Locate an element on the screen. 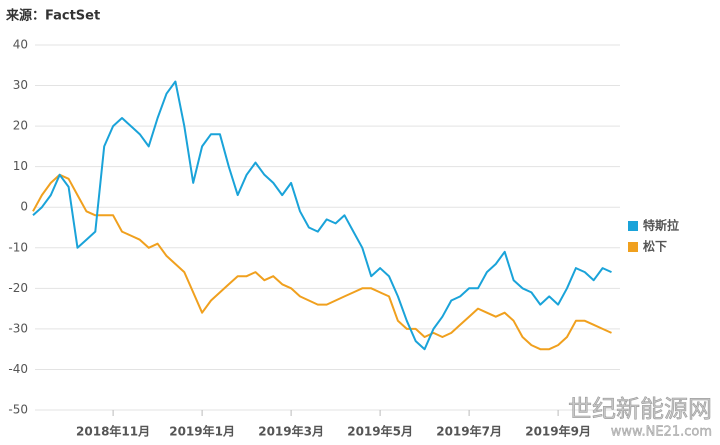  legend-label: 松下 is located at coordinates (655, 246).